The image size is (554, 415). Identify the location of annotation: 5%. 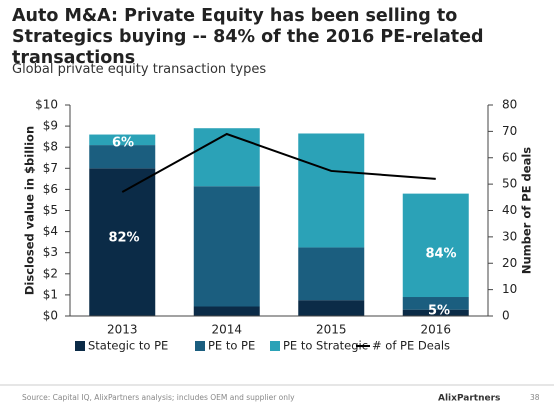
(439, 311).